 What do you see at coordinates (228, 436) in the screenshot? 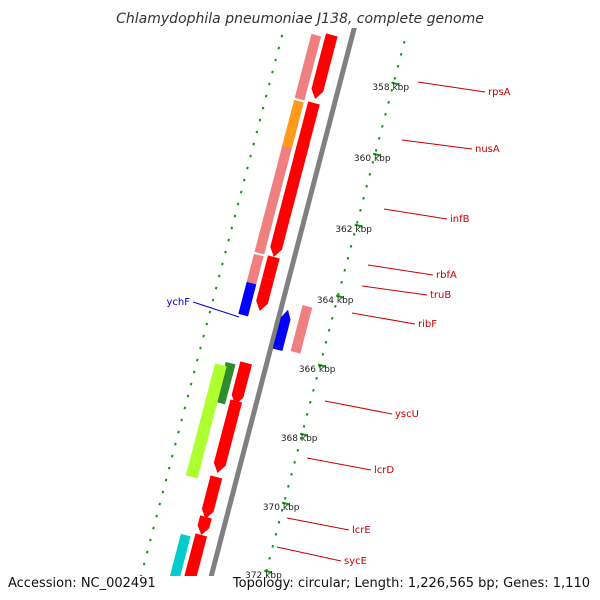
I see `cds-lcrD` at bounding box center [228, 436].